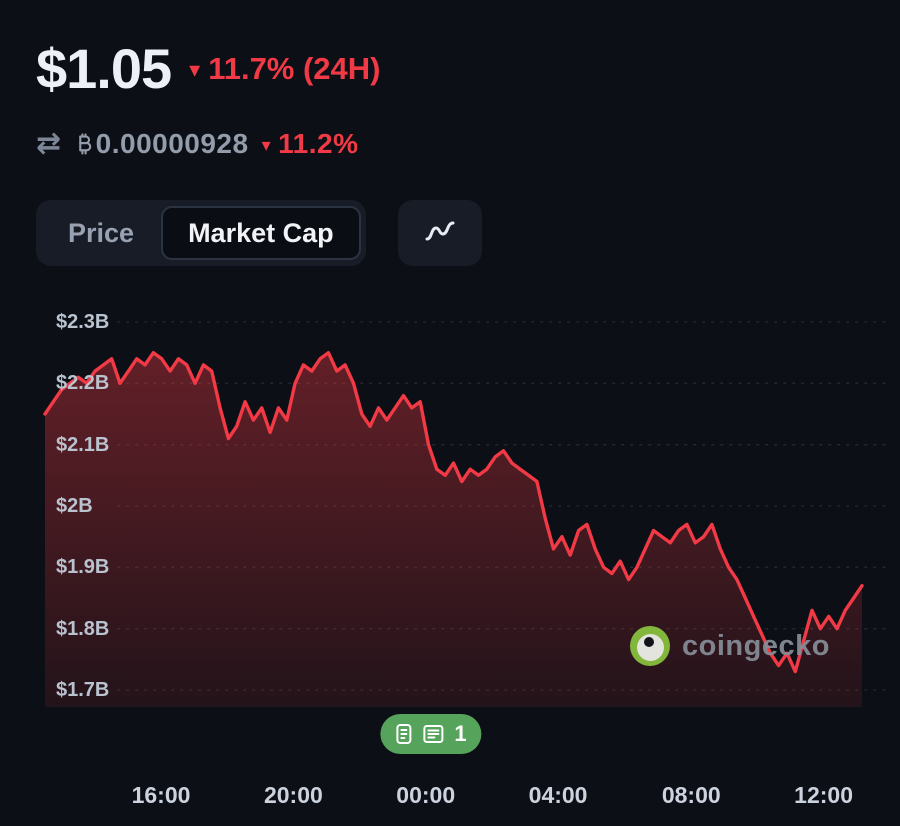  I want to click on price-header: $1.05 ▾ 11.7% (24H), so click(208, 68).